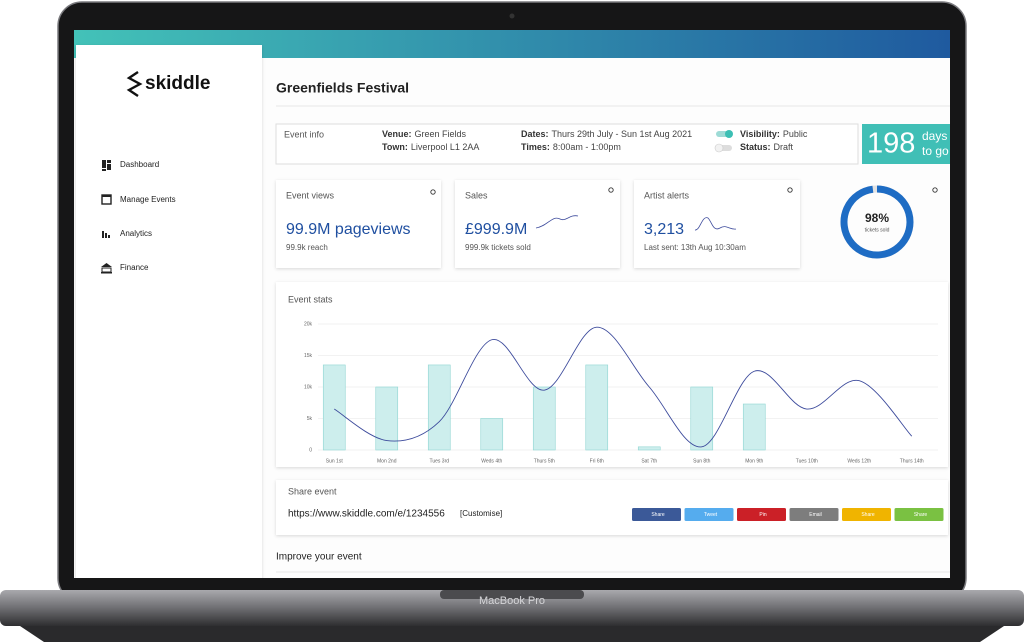  What do you see at coordinates (891, 144) in the screenshot?
I see `countdown-value: 198` at bounding box center [891, 144].